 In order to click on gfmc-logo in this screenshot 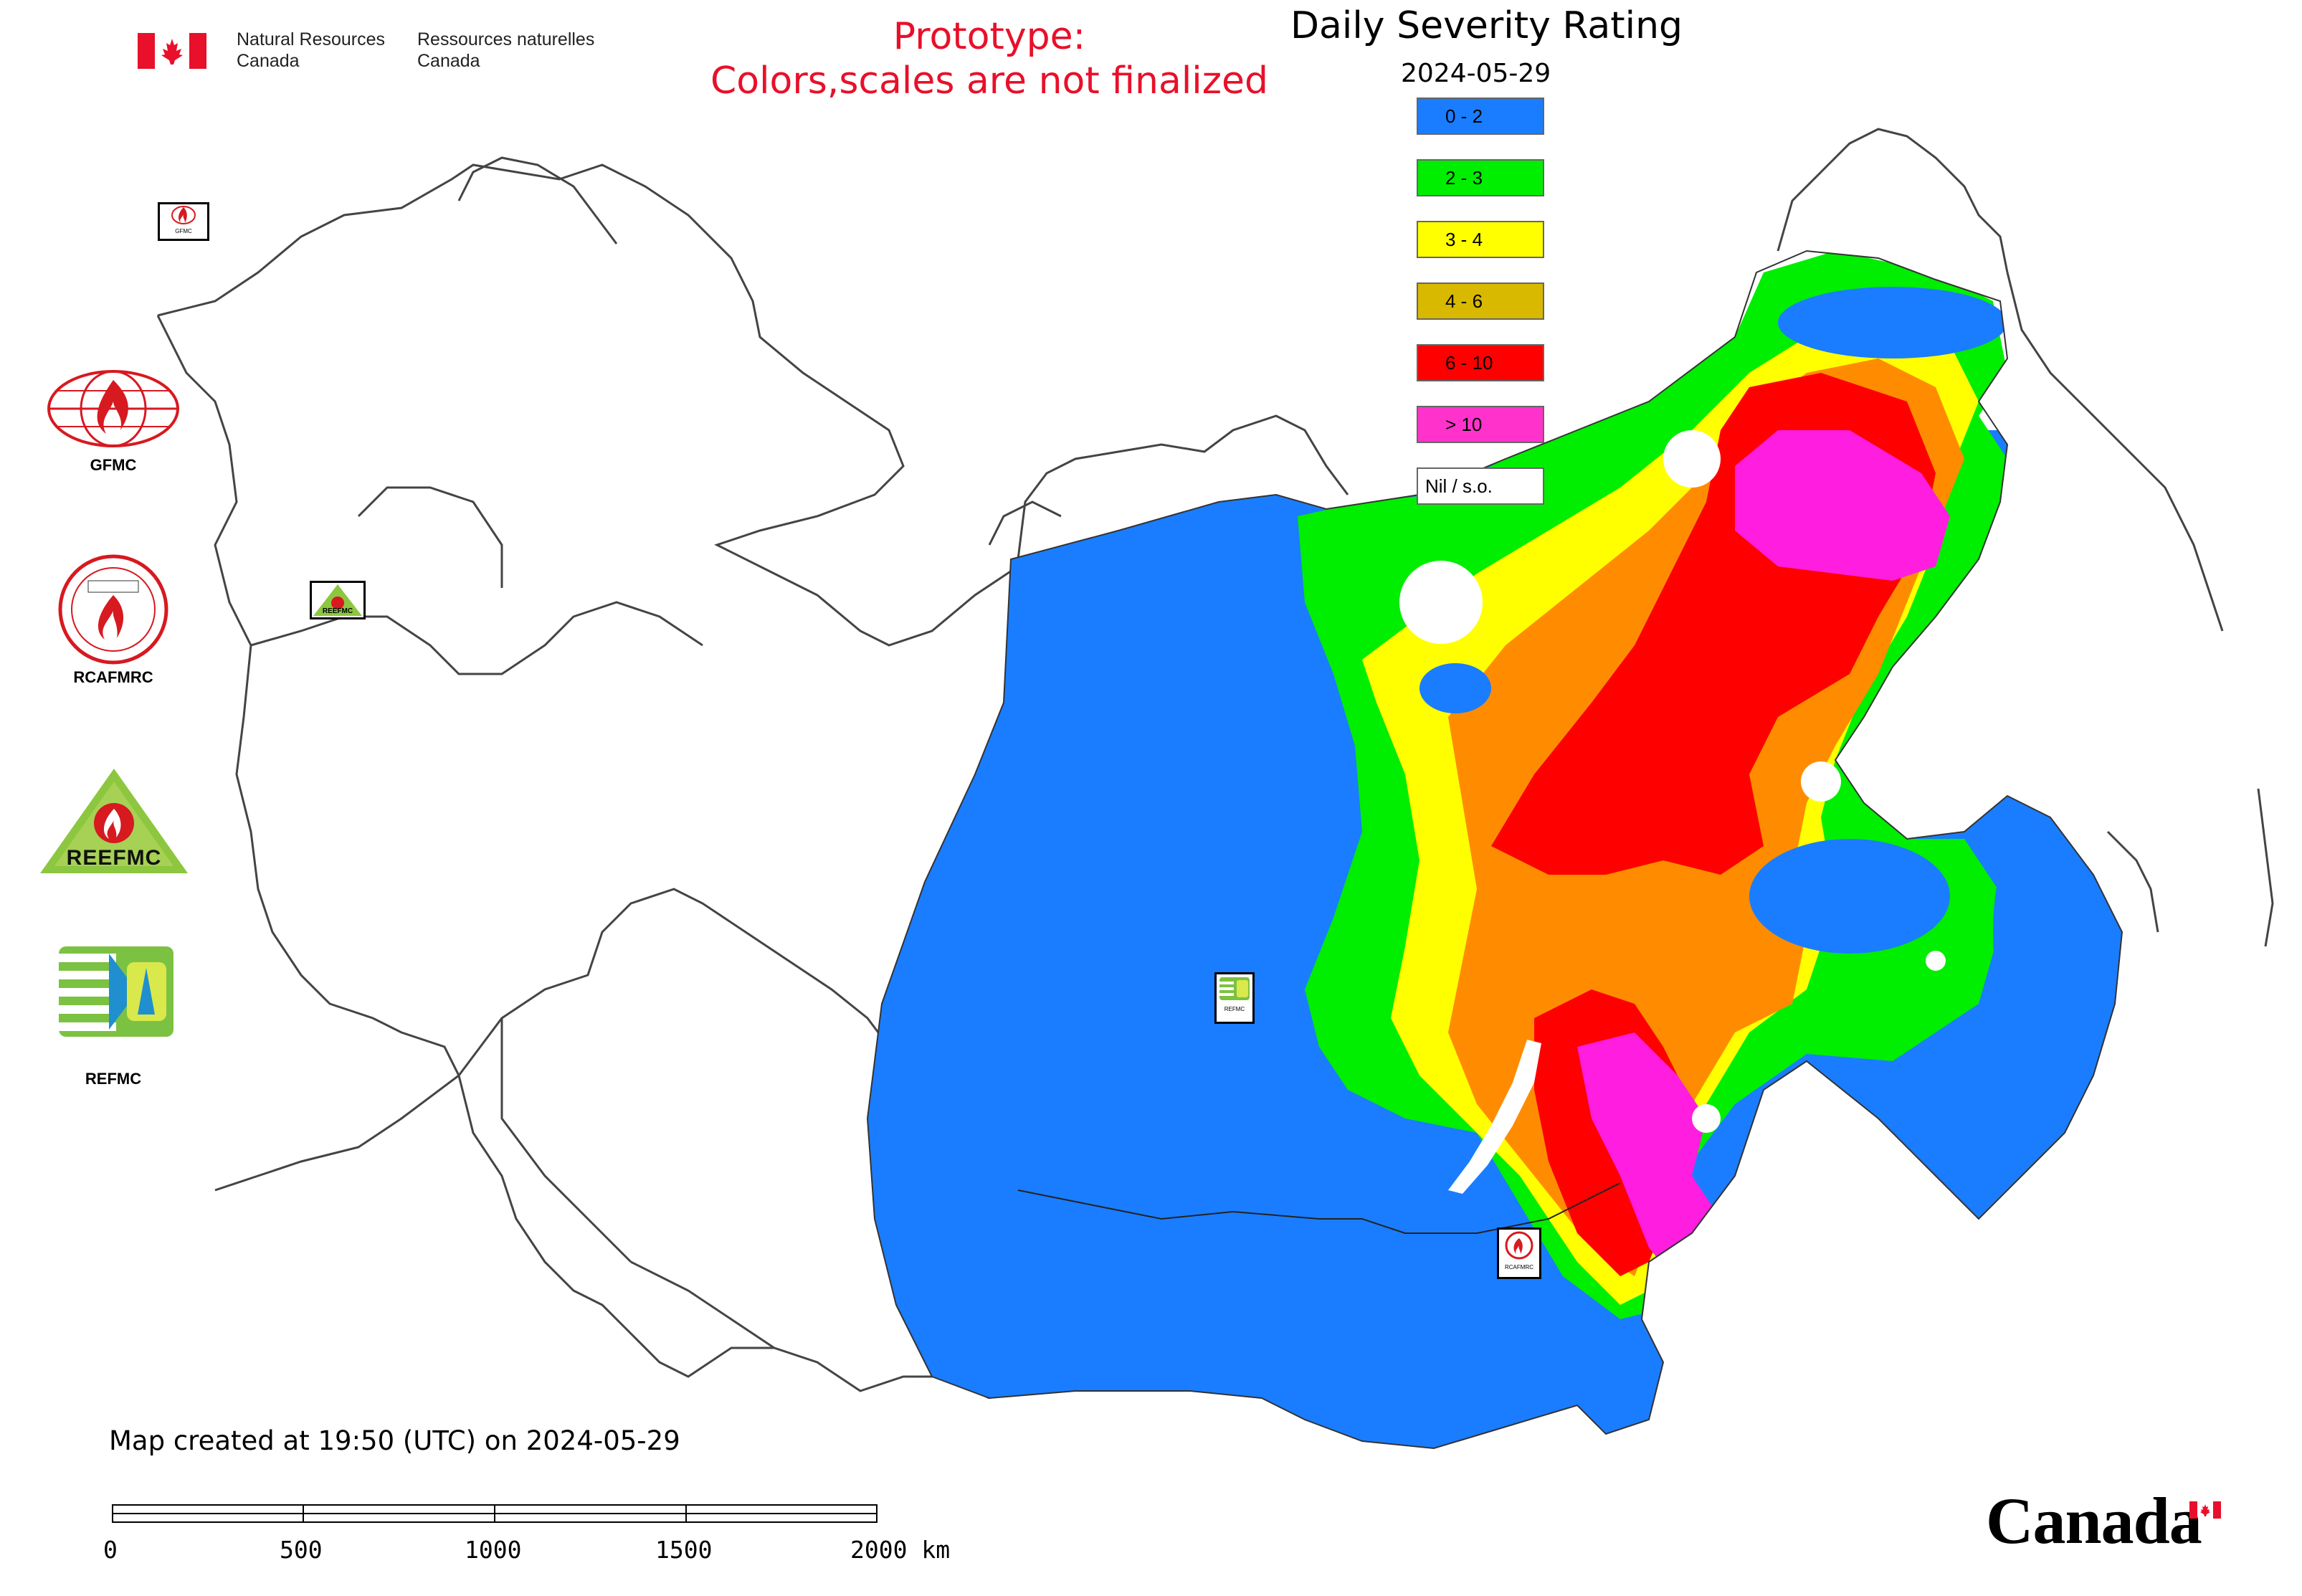, I will do `click(113, 409)`.